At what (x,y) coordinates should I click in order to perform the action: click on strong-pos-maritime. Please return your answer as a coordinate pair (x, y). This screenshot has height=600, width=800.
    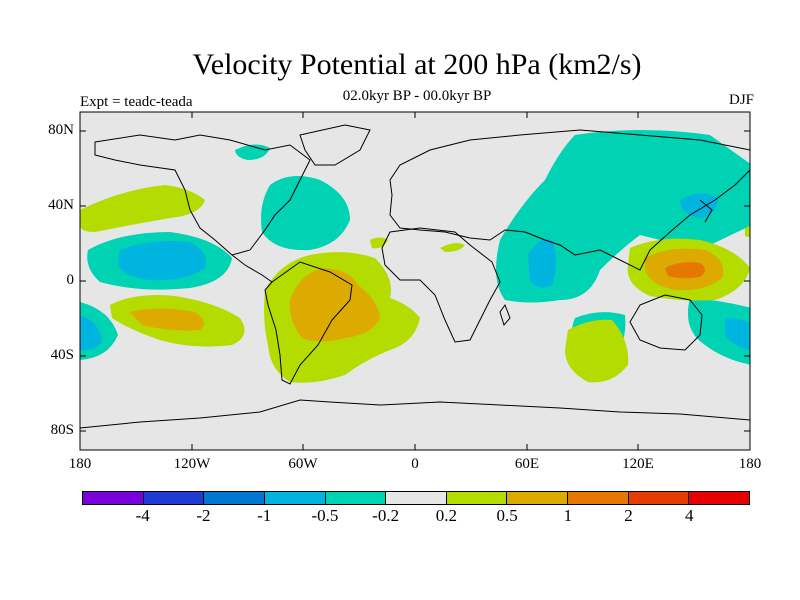
    Looking at the image, I should click on (685, 270).